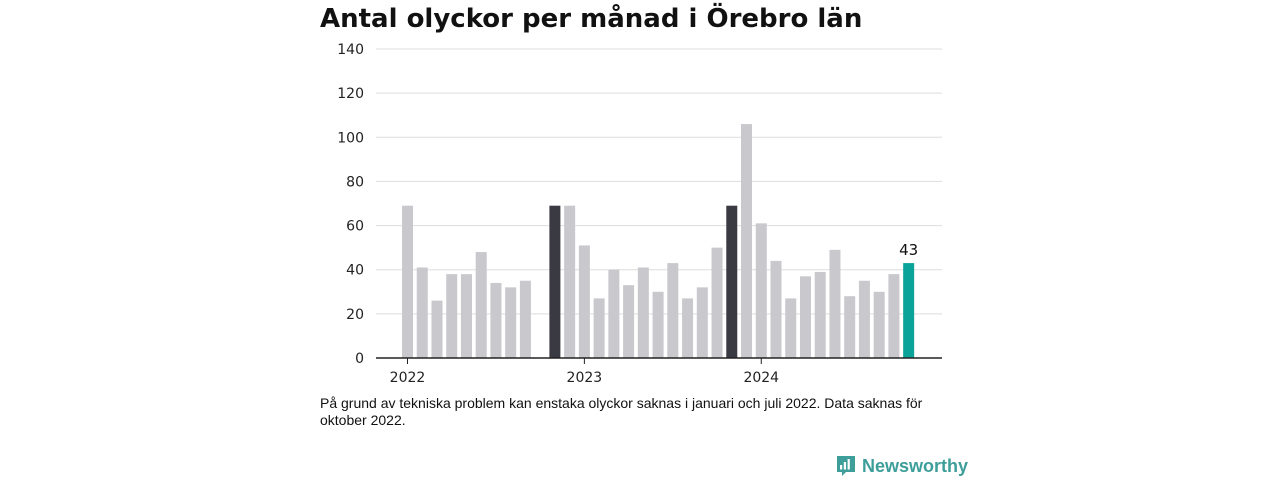 This screenshot has height=480, width=1280. I want to click on x-tick-label: 2024, so click(761, 378).